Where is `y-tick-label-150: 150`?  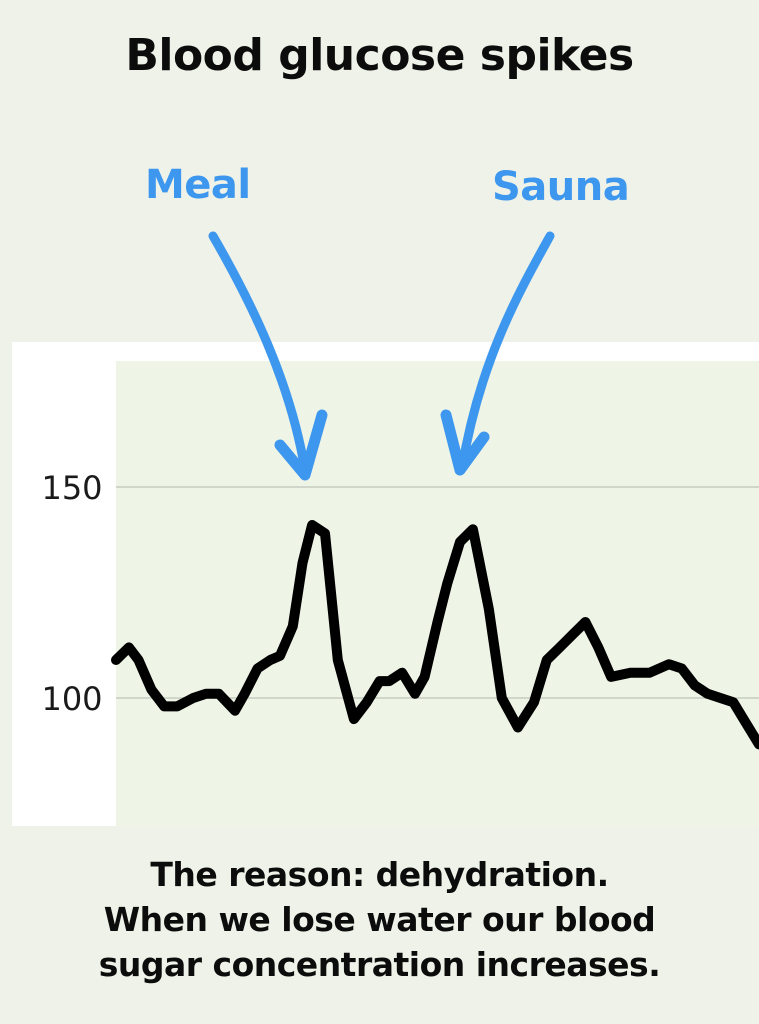 y-tick-label-150: 150 is located at coordinates (71, 488).